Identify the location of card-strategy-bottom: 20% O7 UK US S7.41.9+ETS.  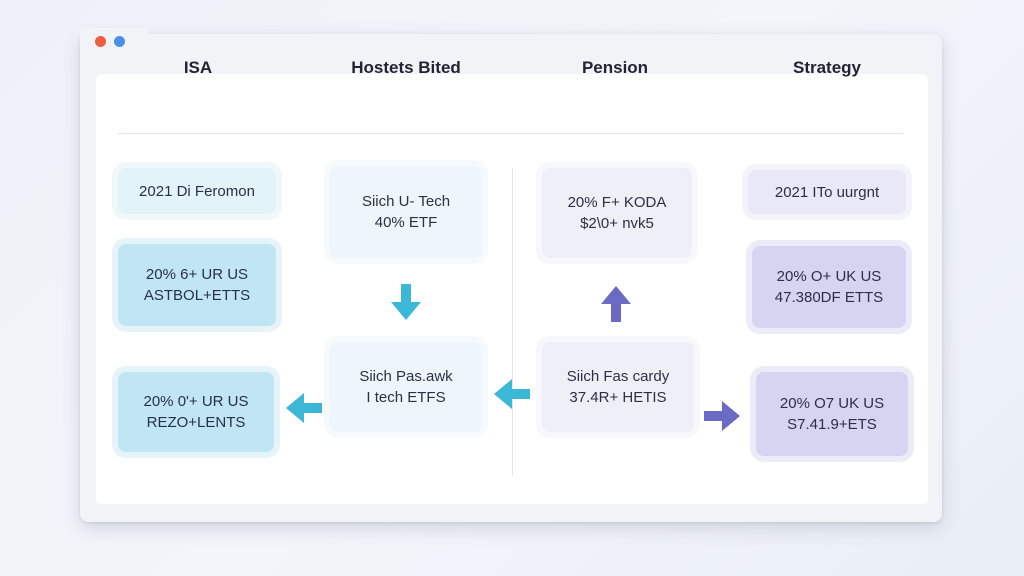
(832, 414).